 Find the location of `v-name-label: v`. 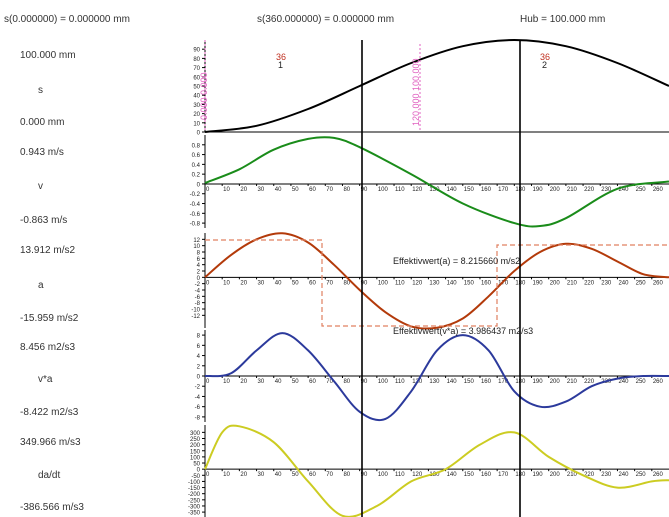

v-name-label: v is located at coordinates (40, 186).